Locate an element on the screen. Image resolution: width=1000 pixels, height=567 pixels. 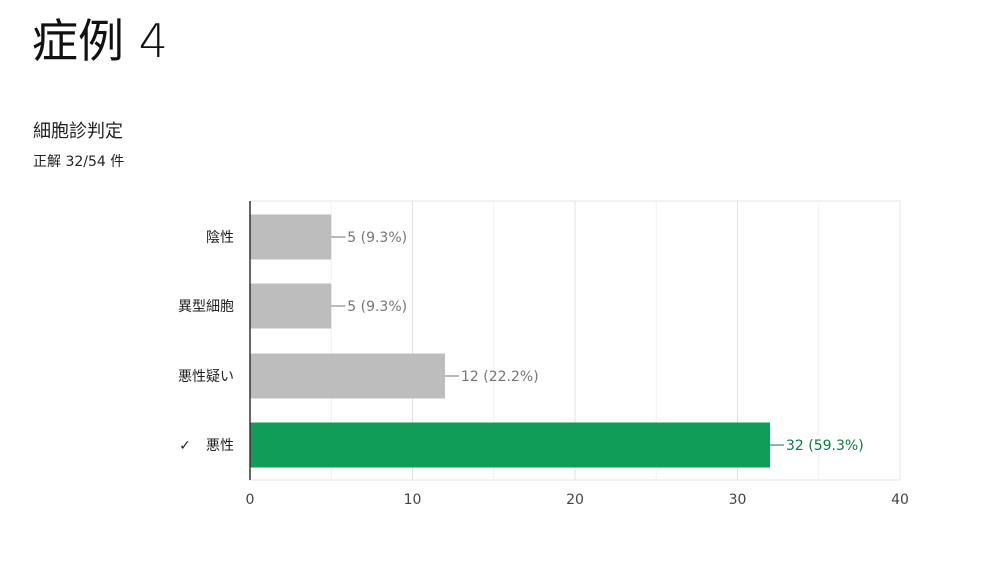
category-label: 陰性 is located at coordinates (220, 238).